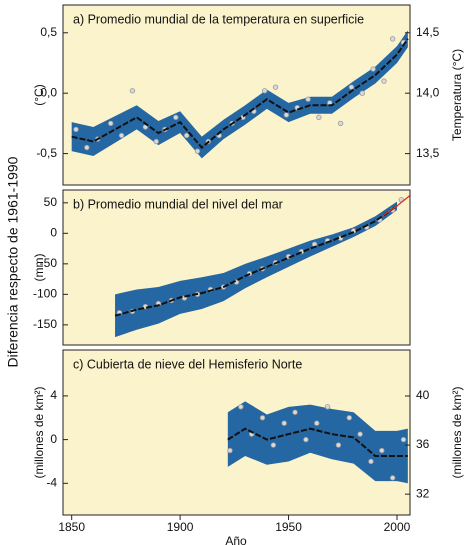 Image resolution: width=474 pixels, height=545 pixels. What do you see at coordinates (48, 32) in the screenshot?
I see `y-tick-label: 0,5` at bounding box center [48, 32].